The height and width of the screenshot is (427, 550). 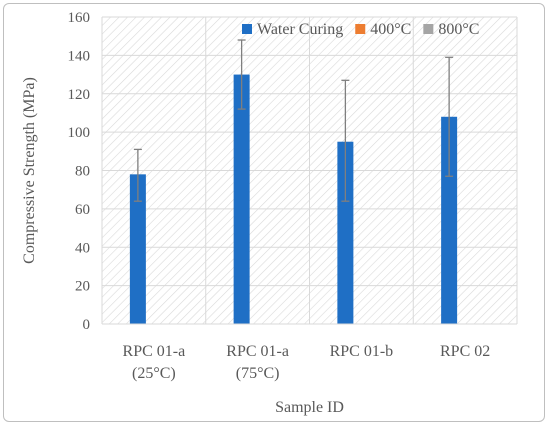 I want to click on legend: Water Curing 400°C 800°C, so click(x=360, y=29).